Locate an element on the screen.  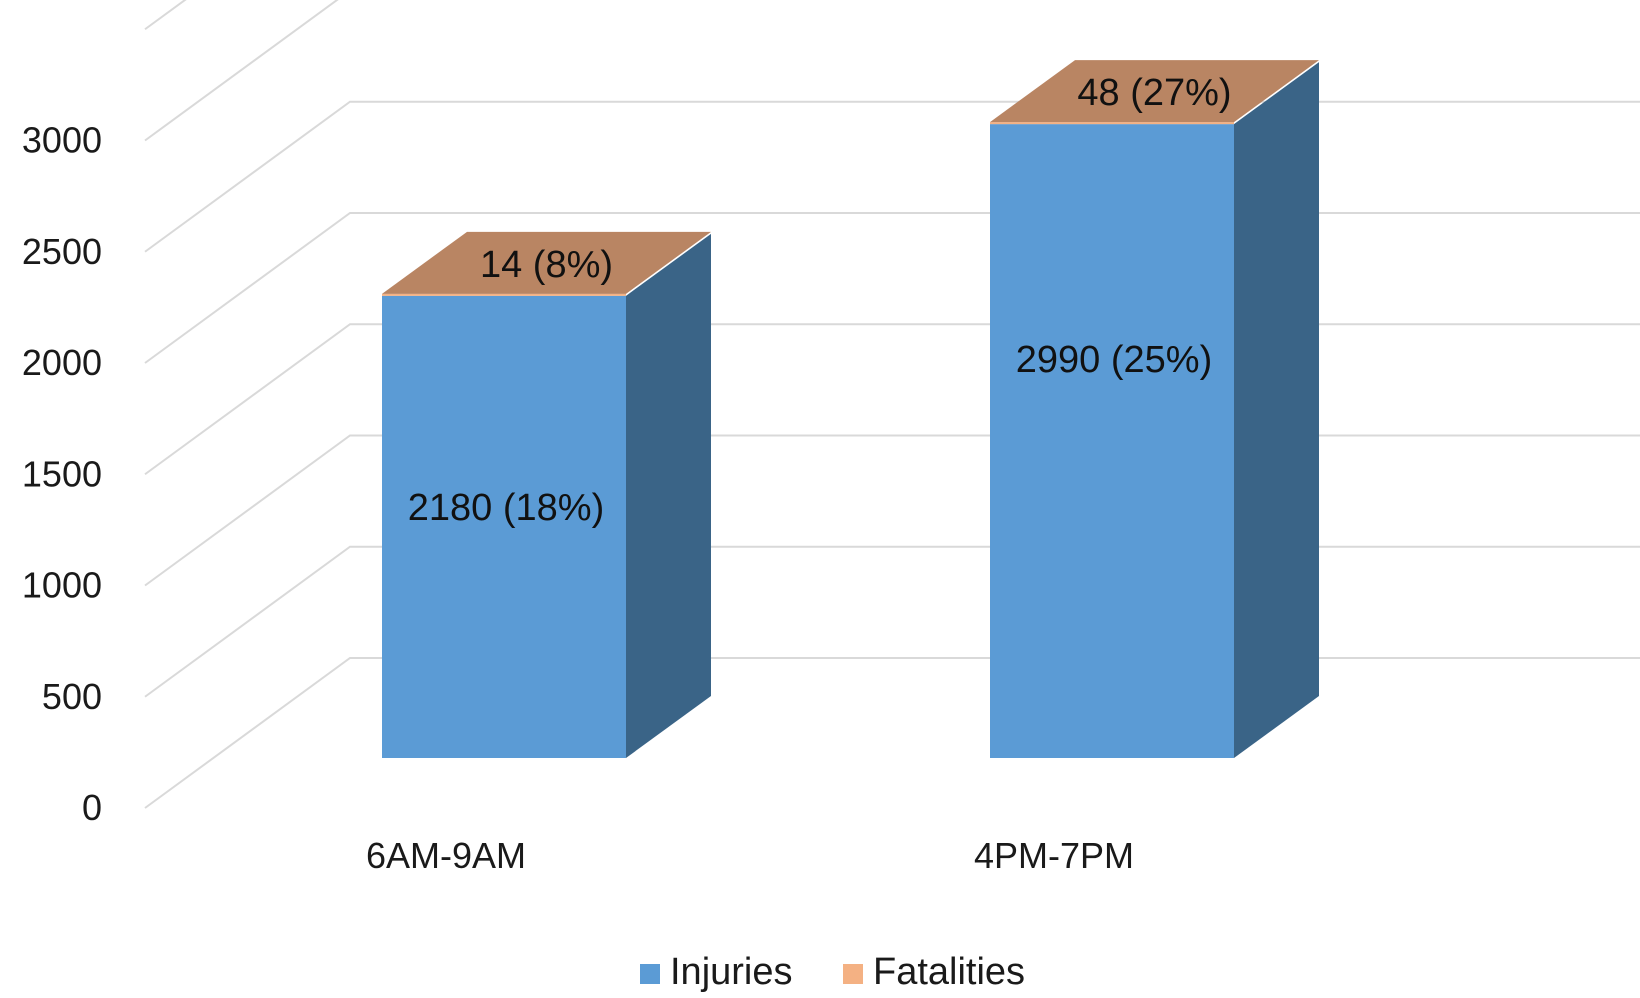
y-tick-label: 1500 is located at coordinates (62, 473).